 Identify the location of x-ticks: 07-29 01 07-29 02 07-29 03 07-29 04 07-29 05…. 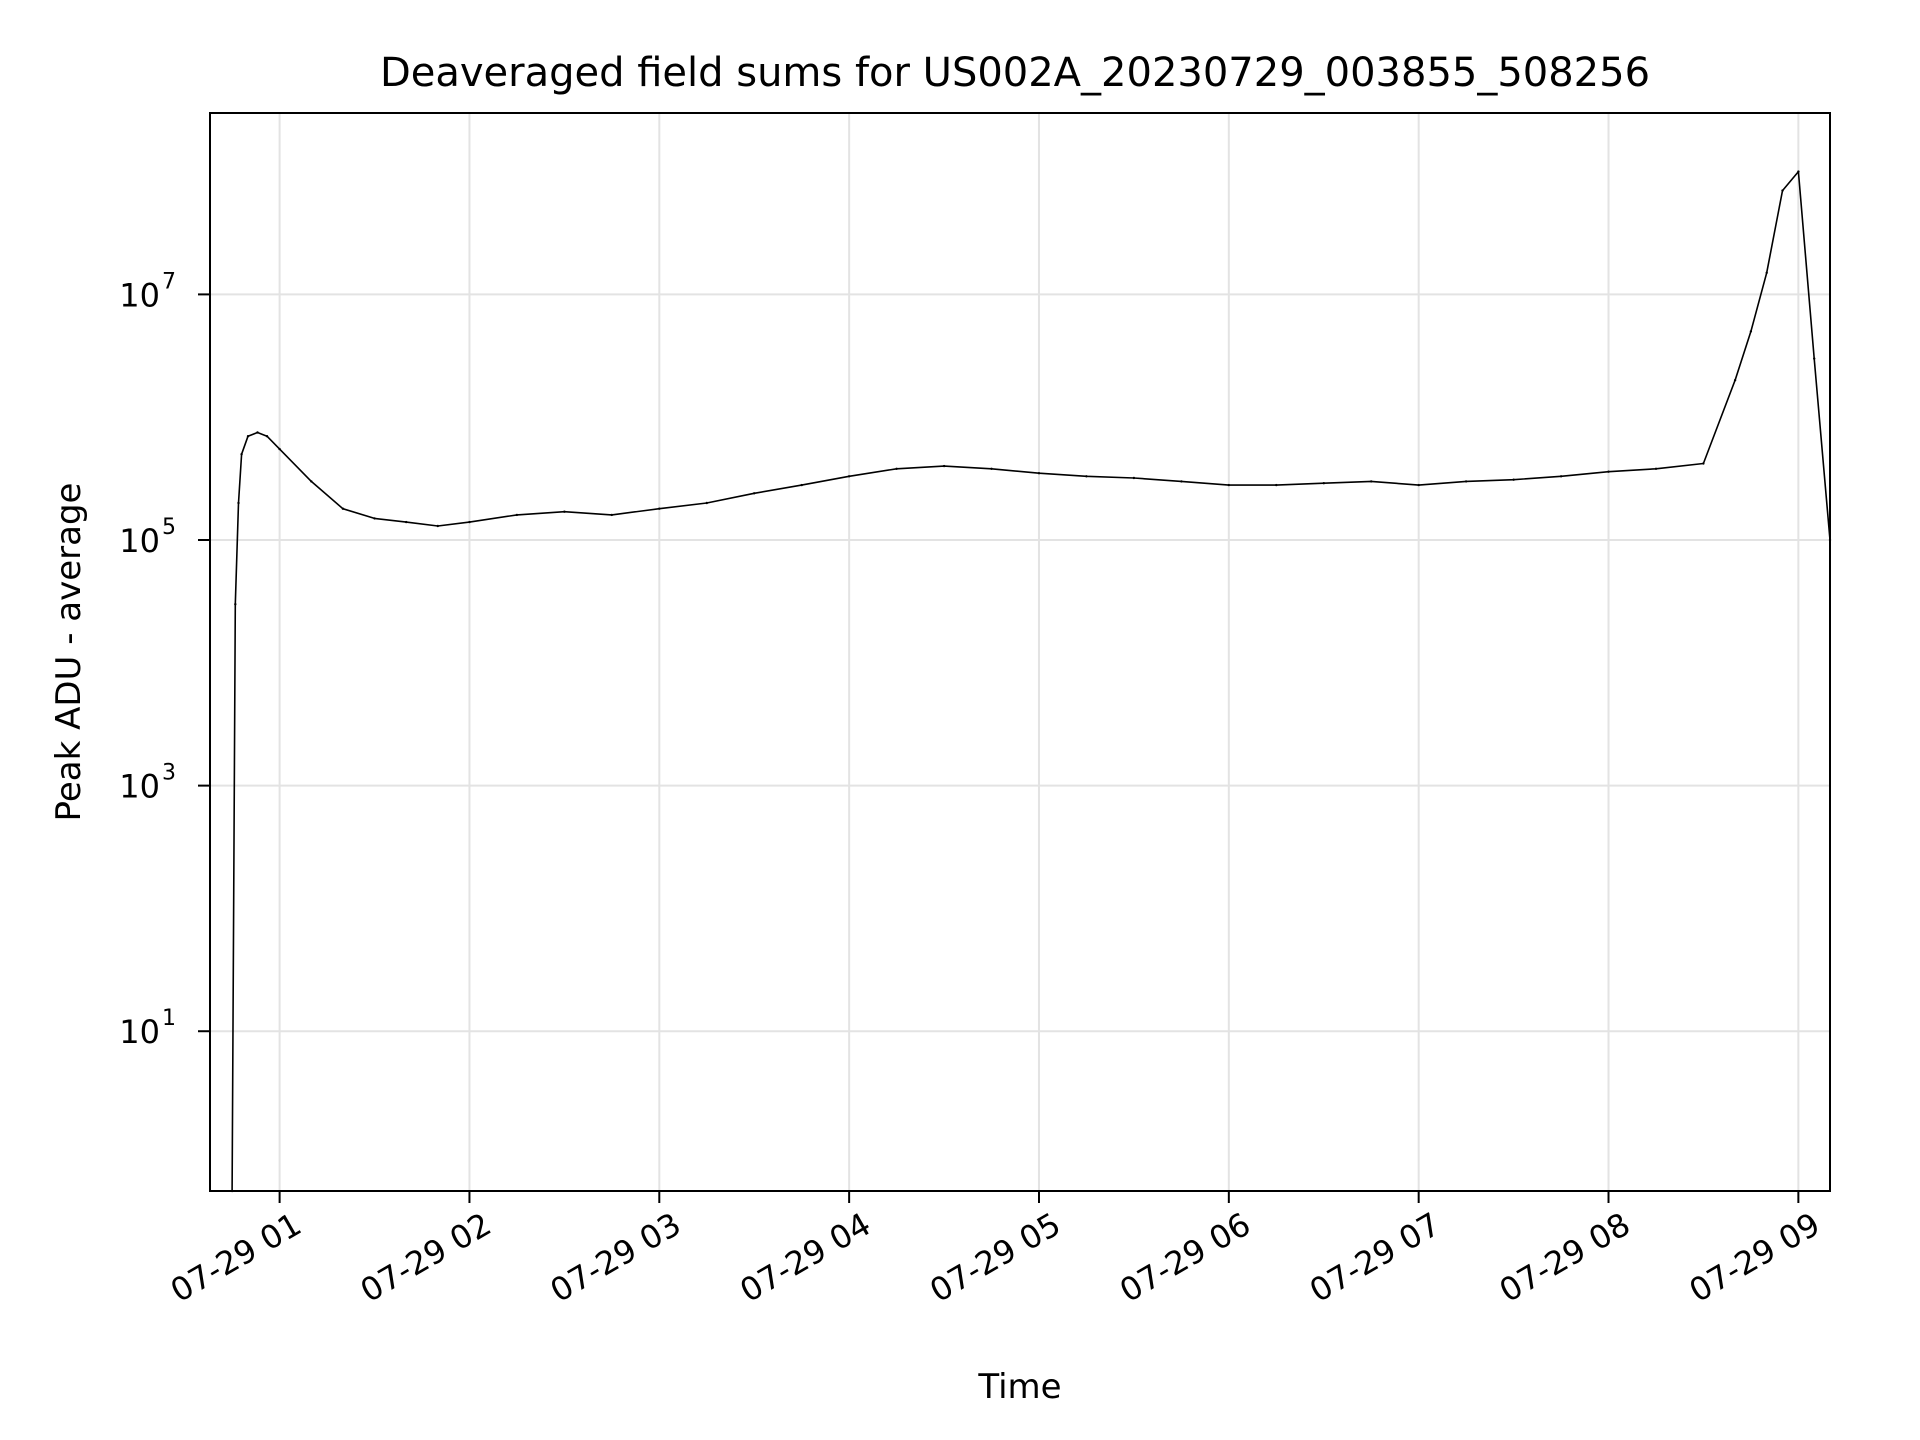
(995, 1250).